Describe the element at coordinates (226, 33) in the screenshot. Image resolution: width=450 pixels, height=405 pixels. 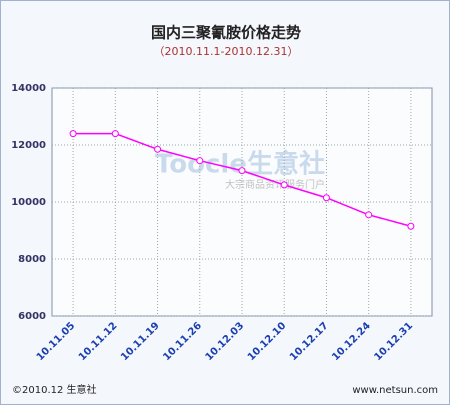
I see `chart-title: 国内三聚氰胺价格走势` at that location.